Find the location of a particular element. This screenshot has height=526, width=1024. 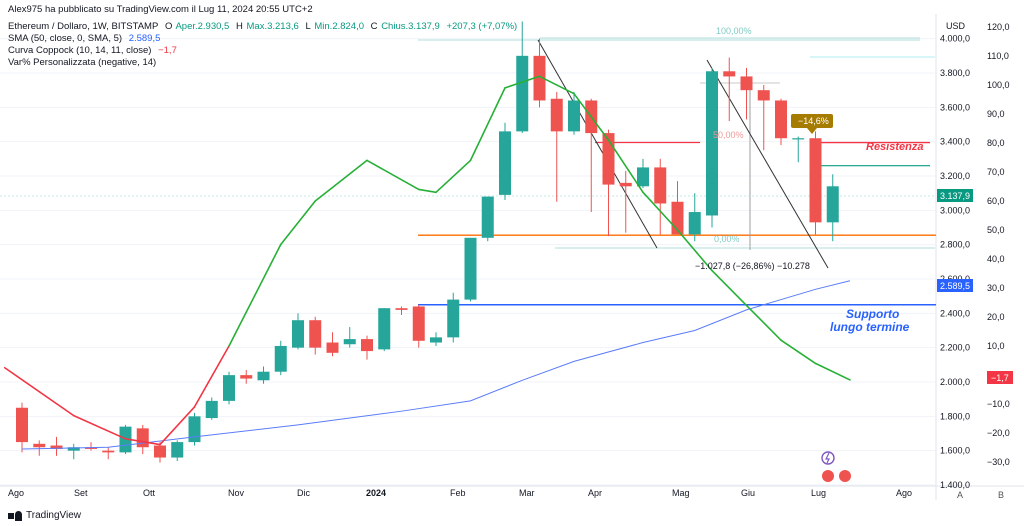

pct-tick-label: 80,0 is located at coordinates (996, 143).